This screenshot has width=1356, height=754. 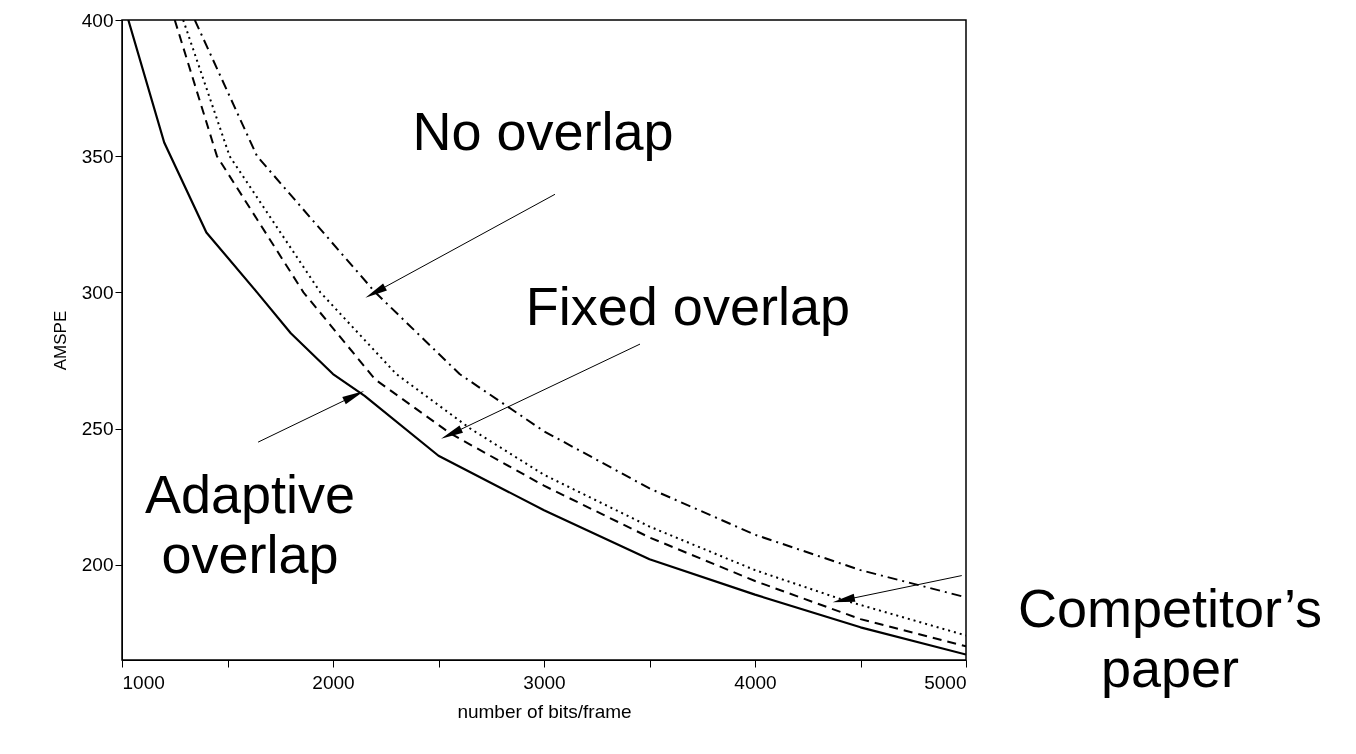 I want to click on annotation: Competitor’s paper, so click(x=1170, y=637).